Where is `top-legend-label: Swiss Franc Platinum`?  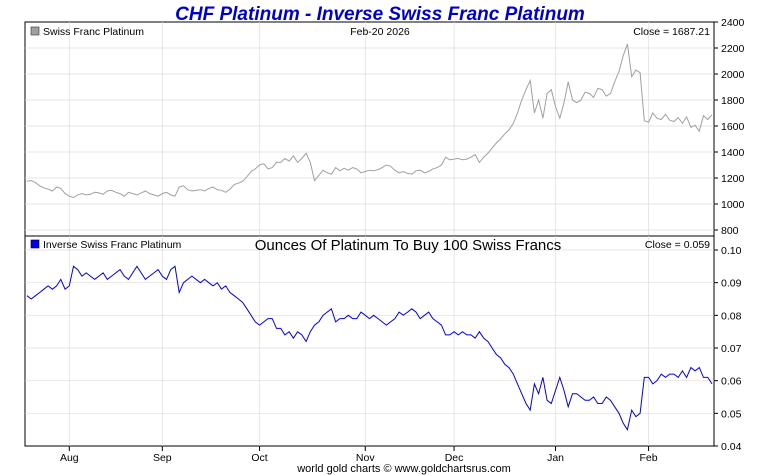
top-legend-label: Swiss Franc Platinum is located at coordinates (93, 32).